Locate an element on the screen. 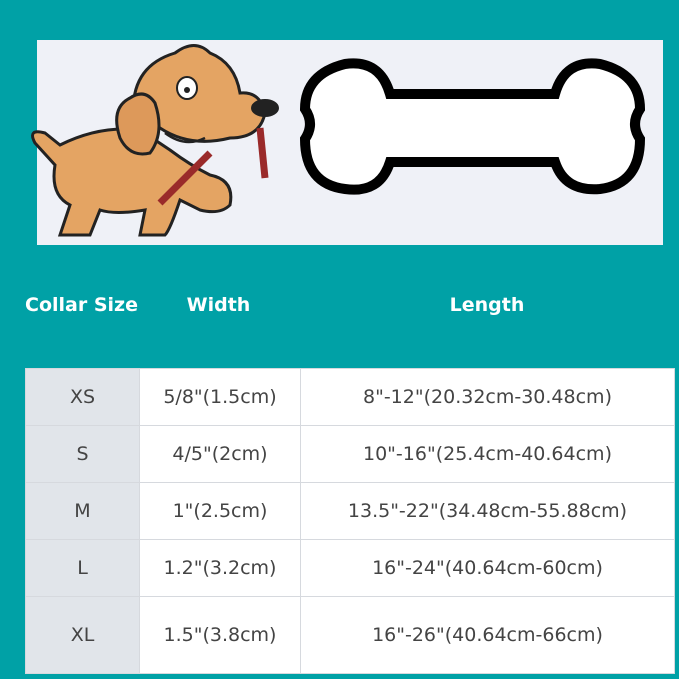 This screenshot has height=679, width=679. width-cell: 1"(2.5cm) is located at coordinates (220, 511).